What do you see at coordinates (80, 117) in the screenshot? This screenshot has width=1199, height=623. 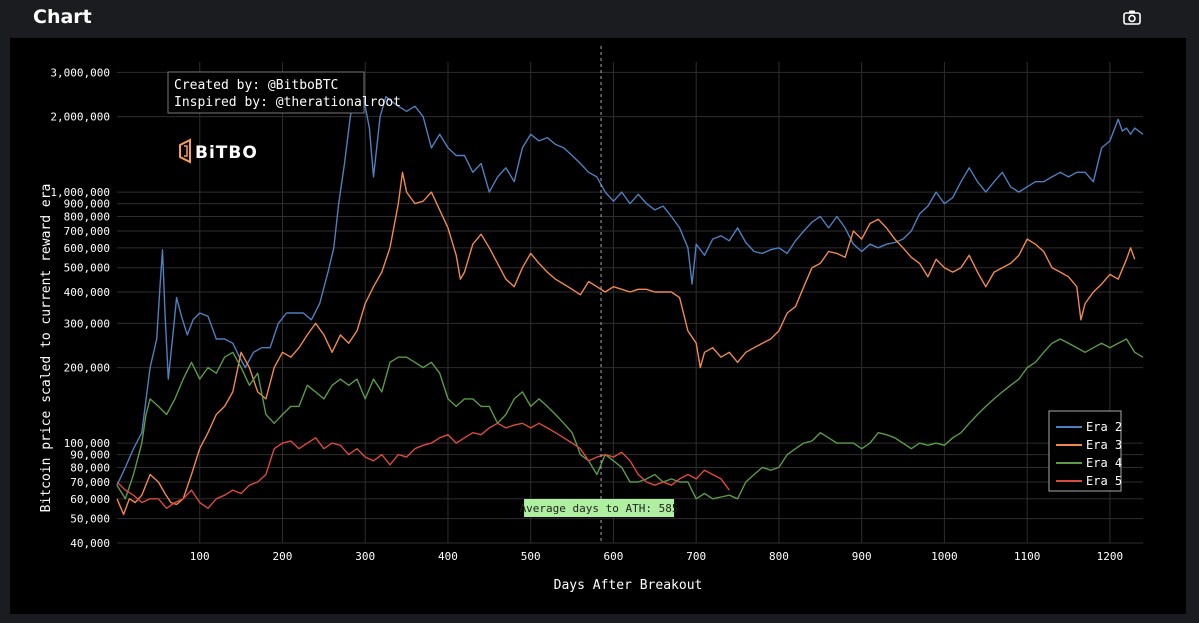 I see `y-tick-label: 2,000,000` at bounding box center [80, 117].